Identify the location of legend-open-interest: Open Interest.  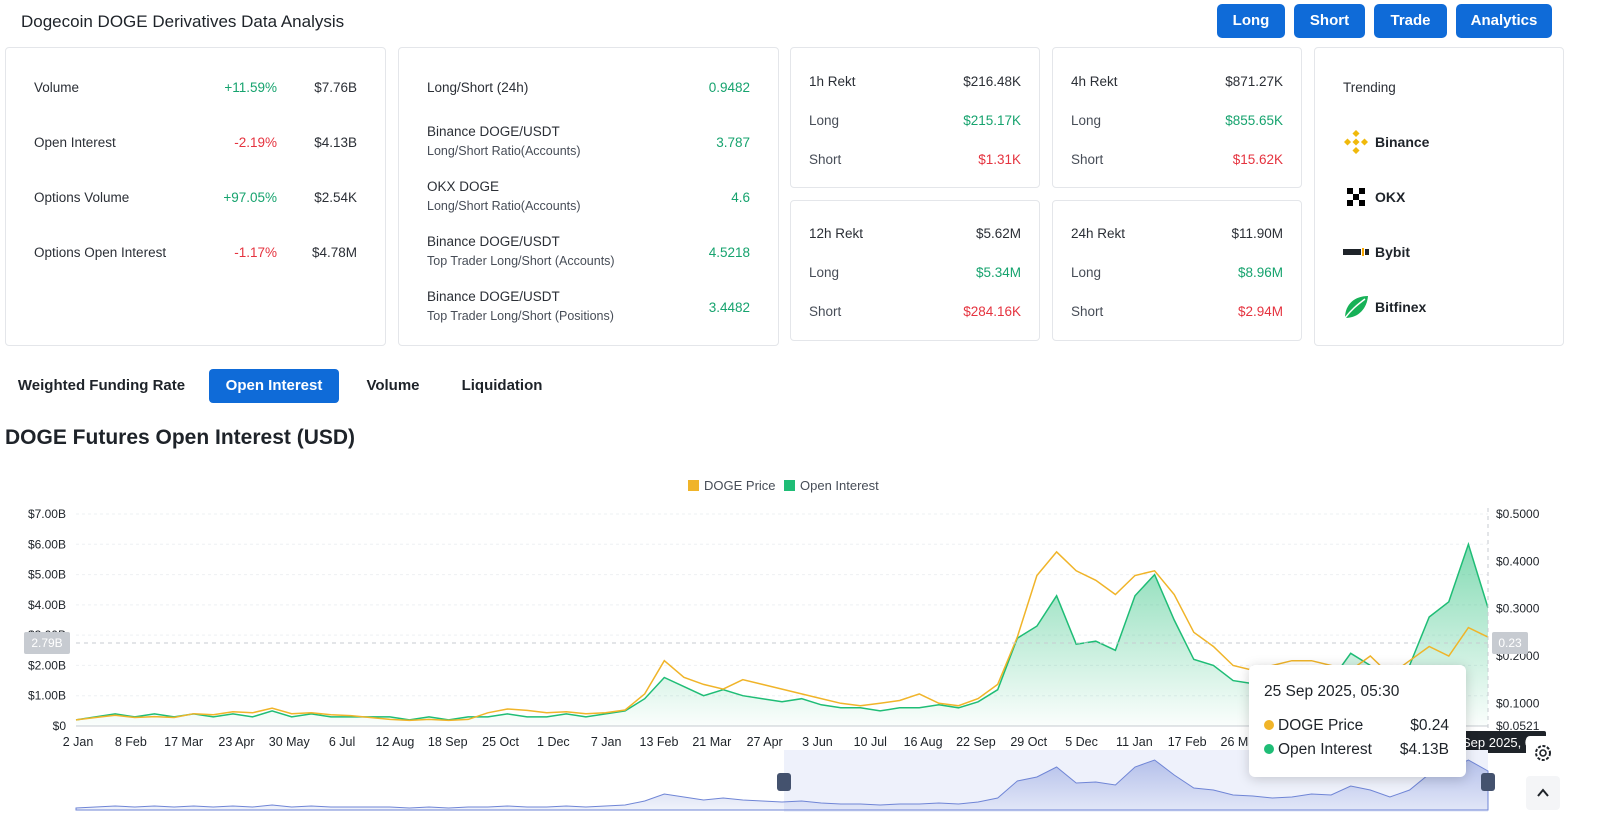
(839, 485).